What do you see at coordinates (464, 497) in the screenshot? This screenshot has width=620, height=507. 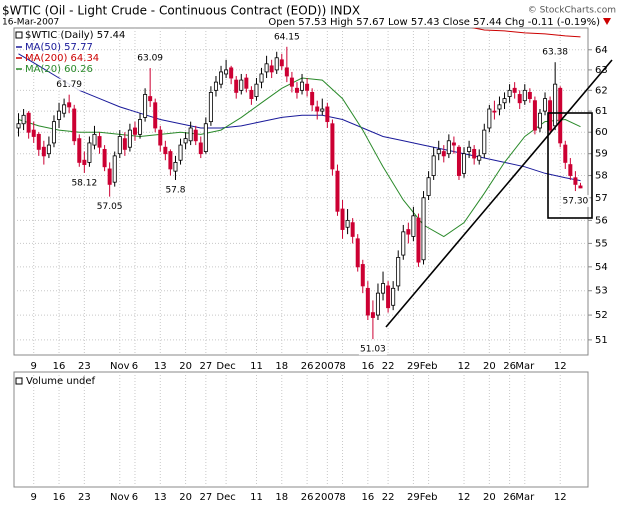 I see `x-tick-label: 12` at bounding box center [464, 497].